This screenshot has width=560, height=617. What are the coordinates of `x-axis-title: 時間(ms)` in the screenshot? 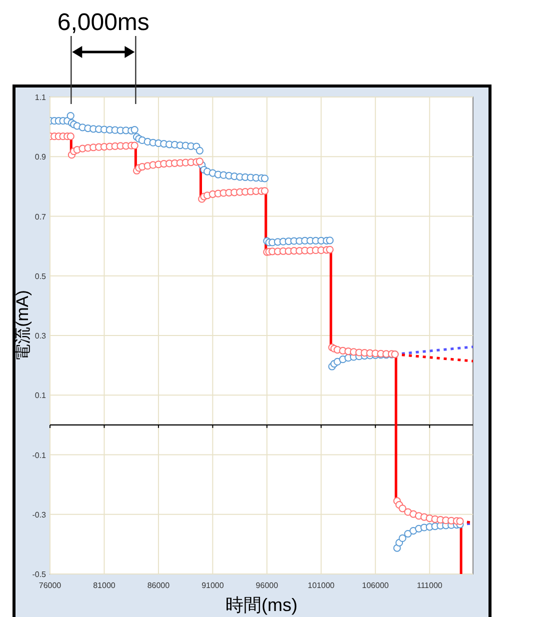 It's located at (262, 605).